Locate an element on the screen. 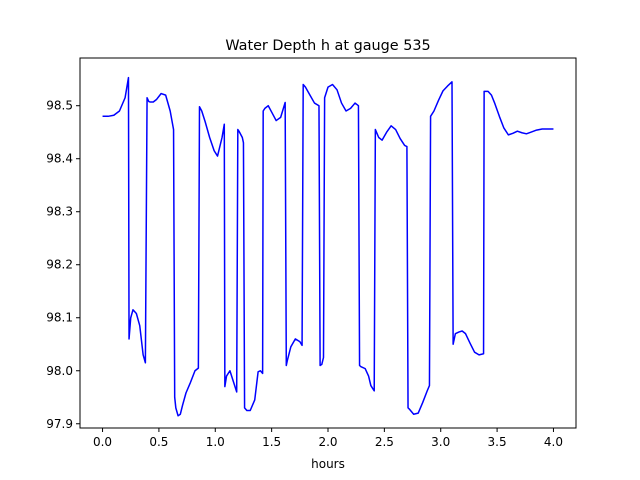  x-tick-label: 3.5 is located at coordinates (497, 442).